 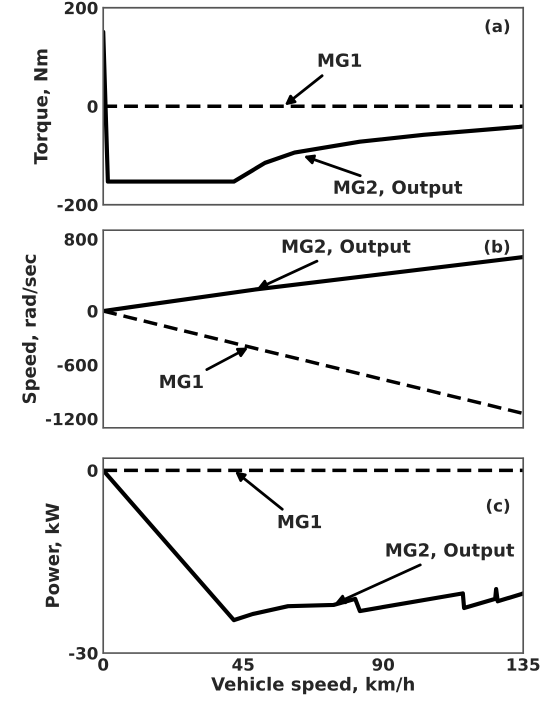 What do you see at coordinates (43, 107) in the screenshot?
I see `y-axis-title: Torque, Nm` at bounding box center [43, 107].